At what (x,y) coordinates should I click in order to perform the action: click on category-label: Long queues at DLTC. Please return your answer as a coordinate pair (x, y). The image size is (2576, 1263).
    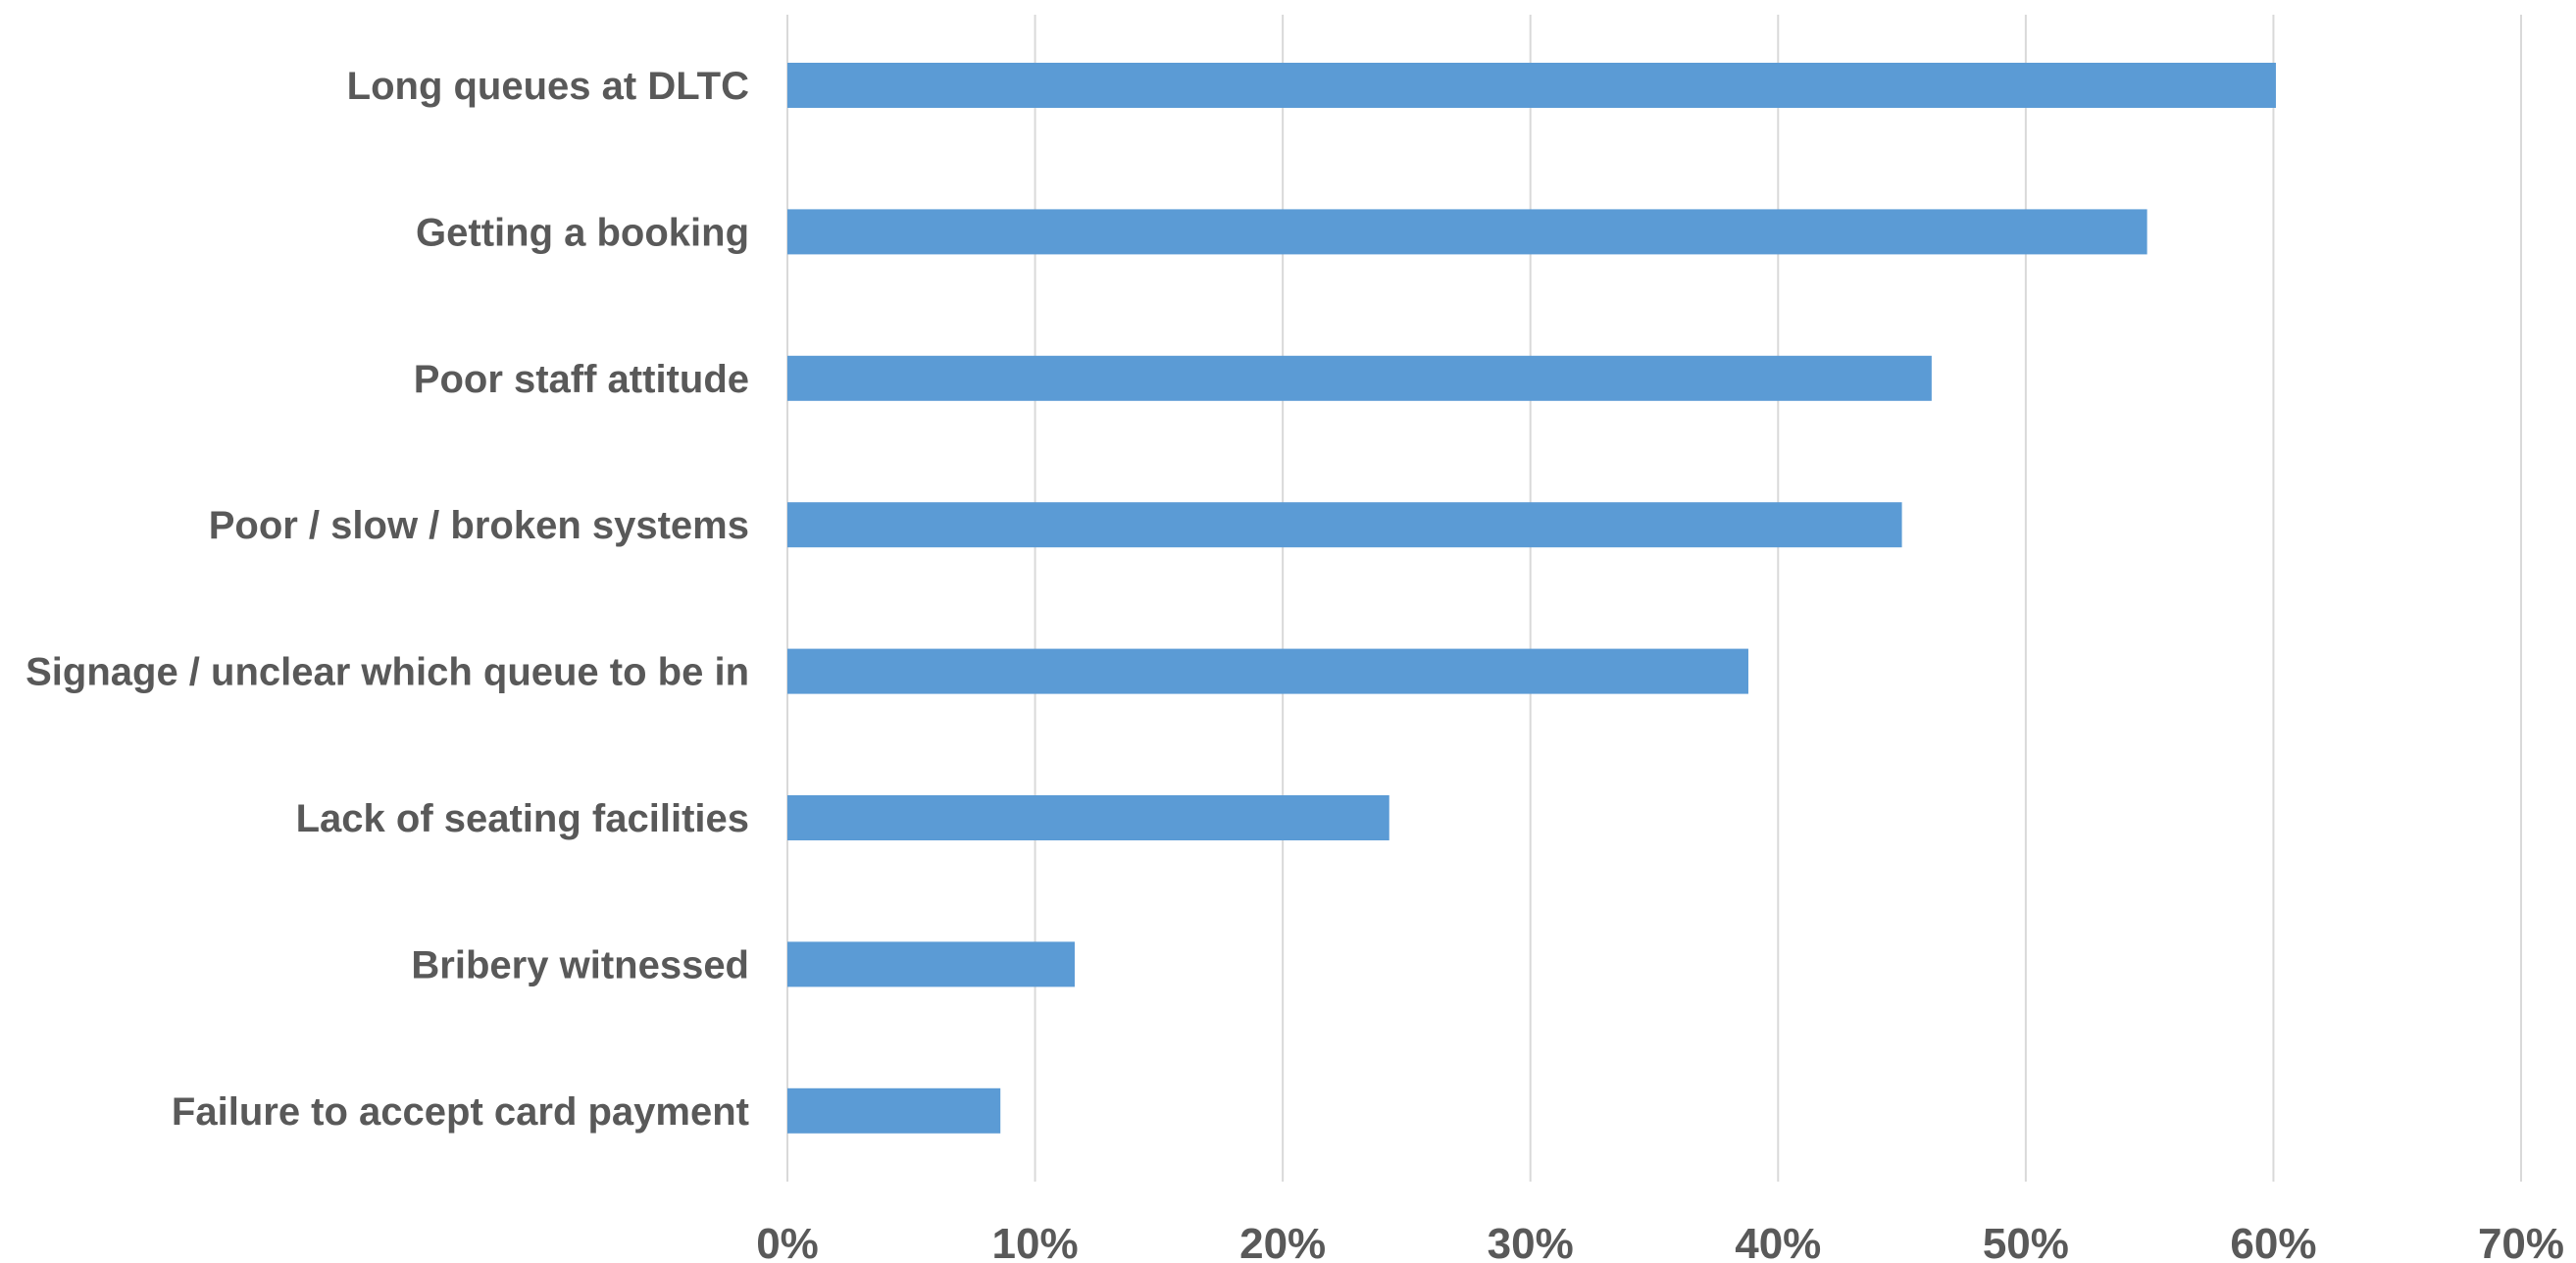
    Looking at the image, I should click on (548, 86).